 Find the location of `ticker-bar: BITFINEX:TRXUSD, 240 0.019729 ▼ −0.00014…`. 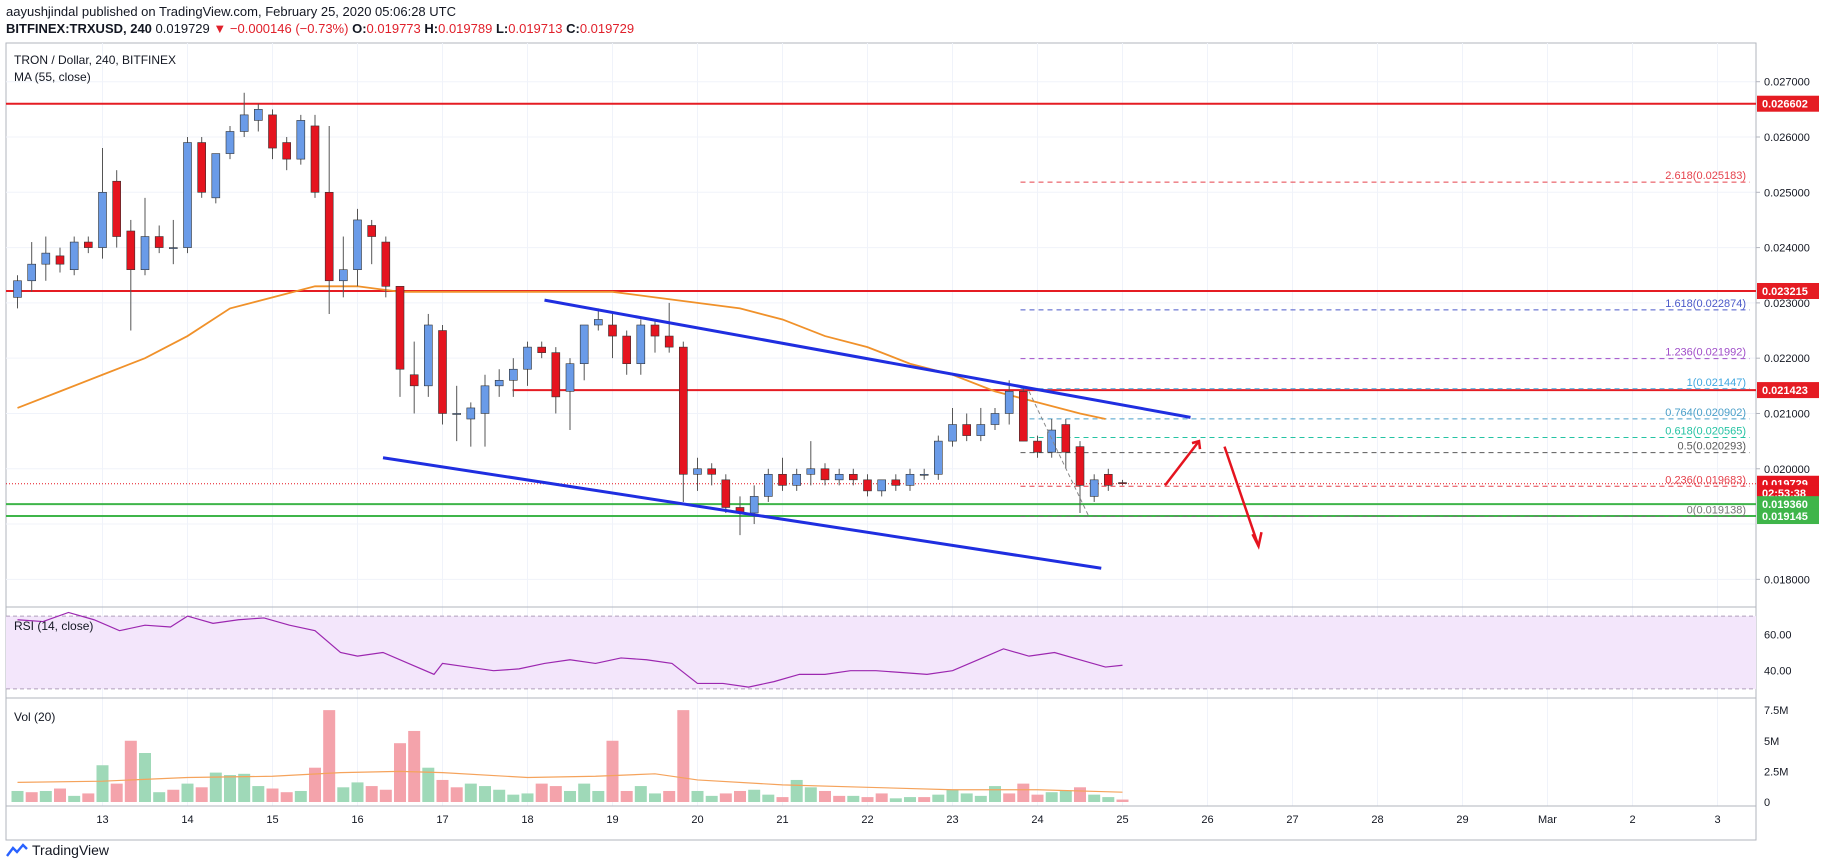

ticker-bar: BITFINEX:TRXUSD, 240 0.019729 ▼ −0.00014… is located at coordinates (320, 28).